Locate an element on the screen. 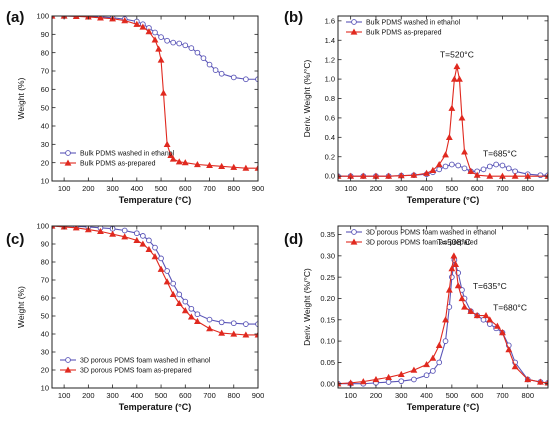 This screenshot has width=550, height=422. y-tick-label: 0.35 is located at coordinates (327, 234).